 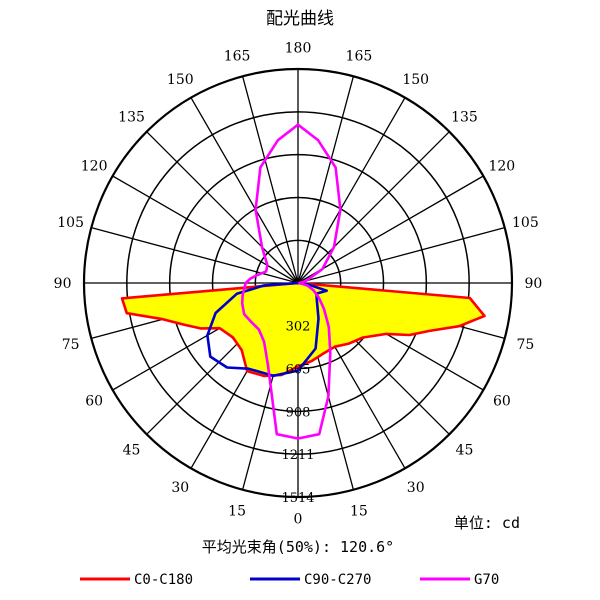 What do you see at coordinates (487, 523) in the screenshot?
I see `unit-label: 单位: cd` at bounding box center [487, 523].